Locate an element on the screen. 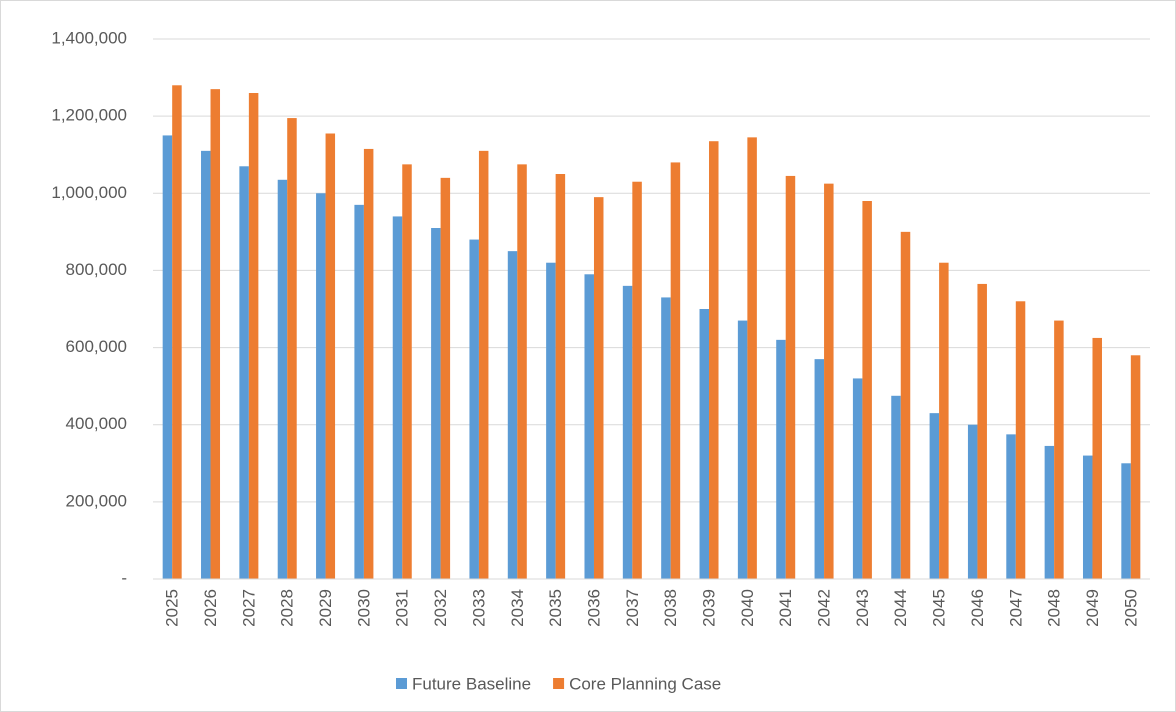 The width and height of the screenshot is (1176, 712). x-tick-label: 2030 is located at coordinates (363, 608).